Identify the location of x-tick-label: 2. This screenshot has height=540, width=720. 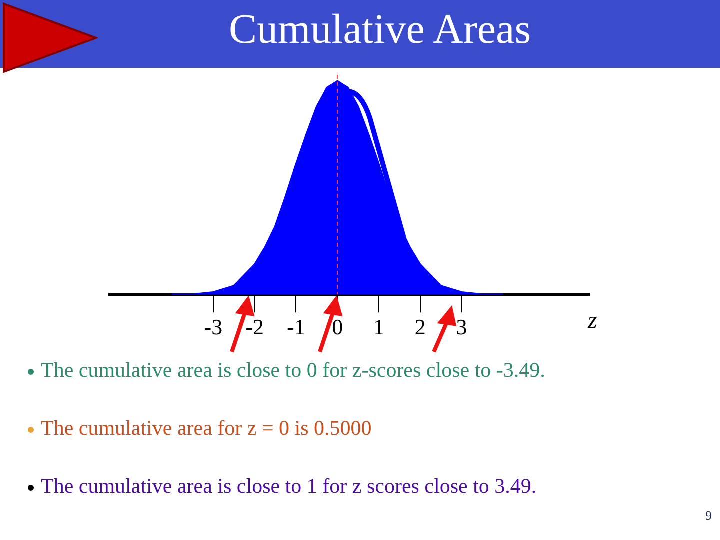
(420, 327).